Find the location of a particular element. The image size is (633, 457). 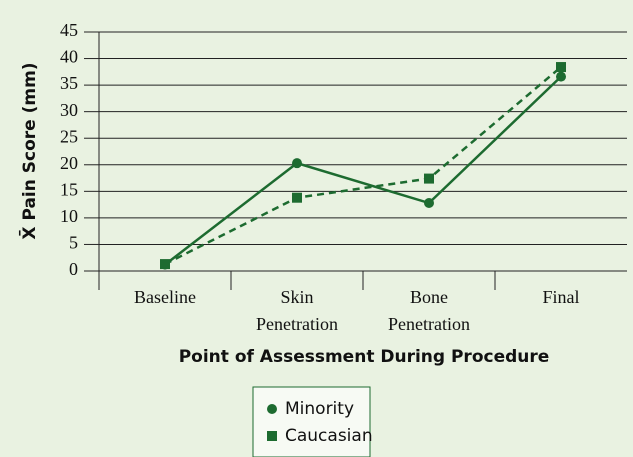

y-tick-label: 20 is located at coordinates (69, 163).